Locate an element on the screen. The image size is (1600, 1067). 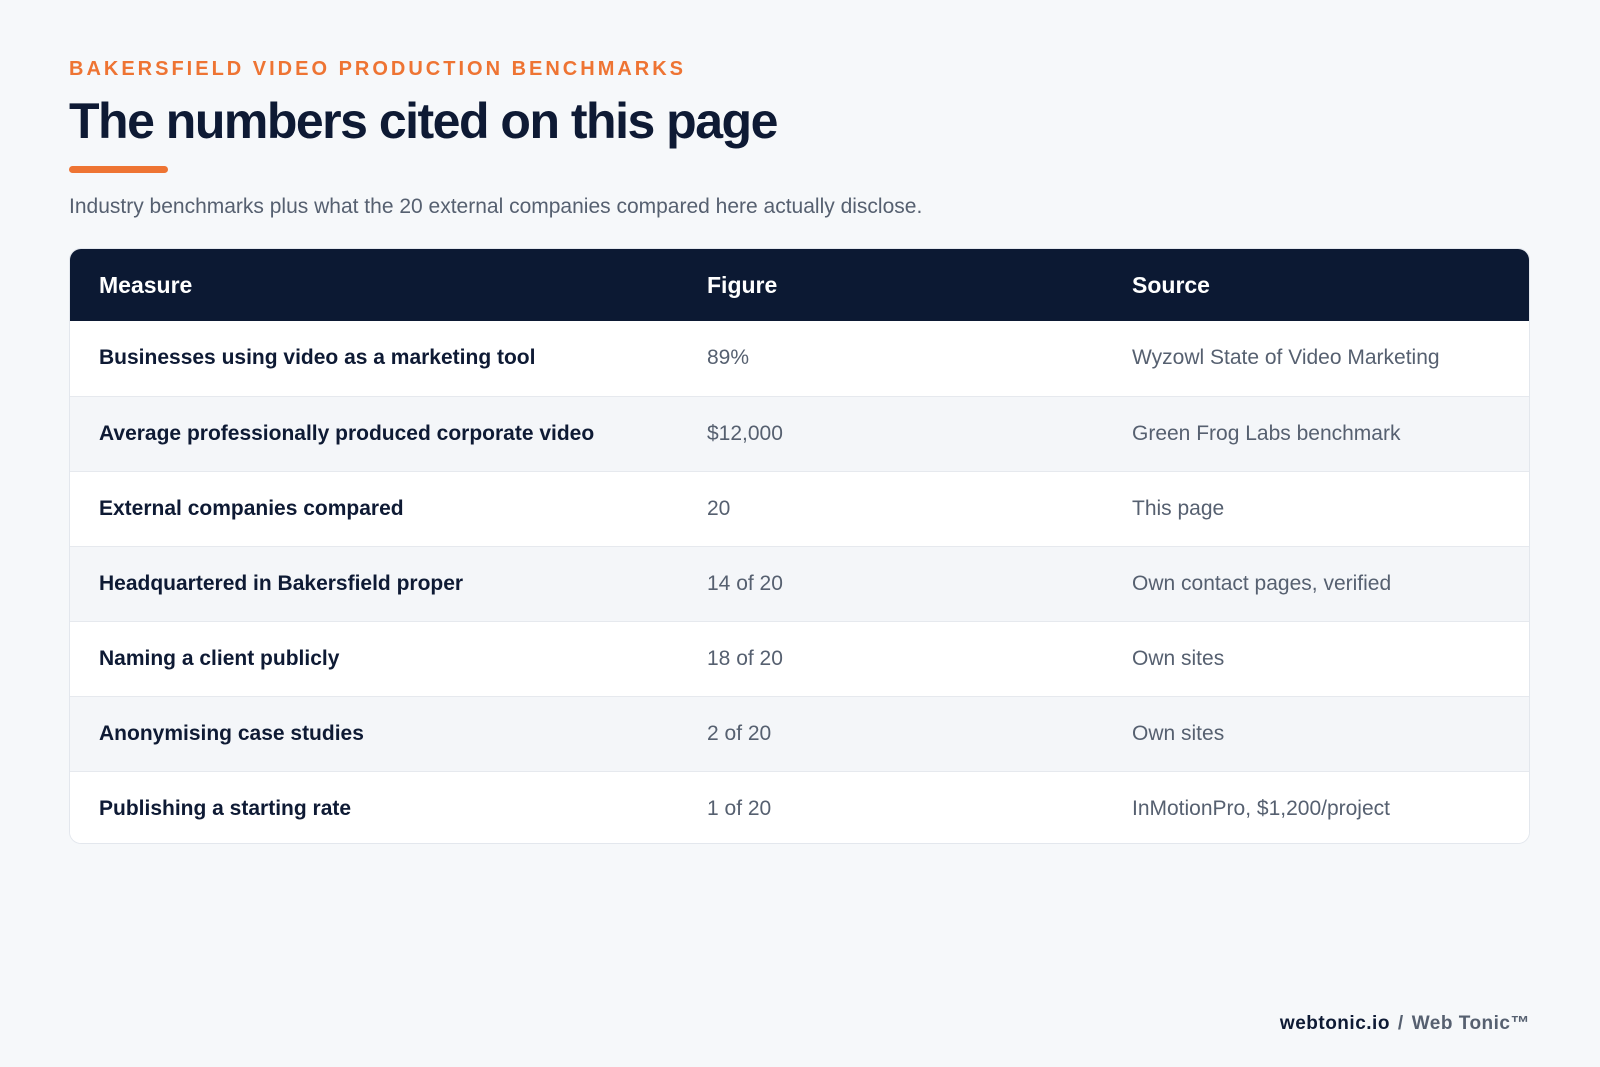
figure-cell: 1 of 20 is located at coordinates (739, 808).